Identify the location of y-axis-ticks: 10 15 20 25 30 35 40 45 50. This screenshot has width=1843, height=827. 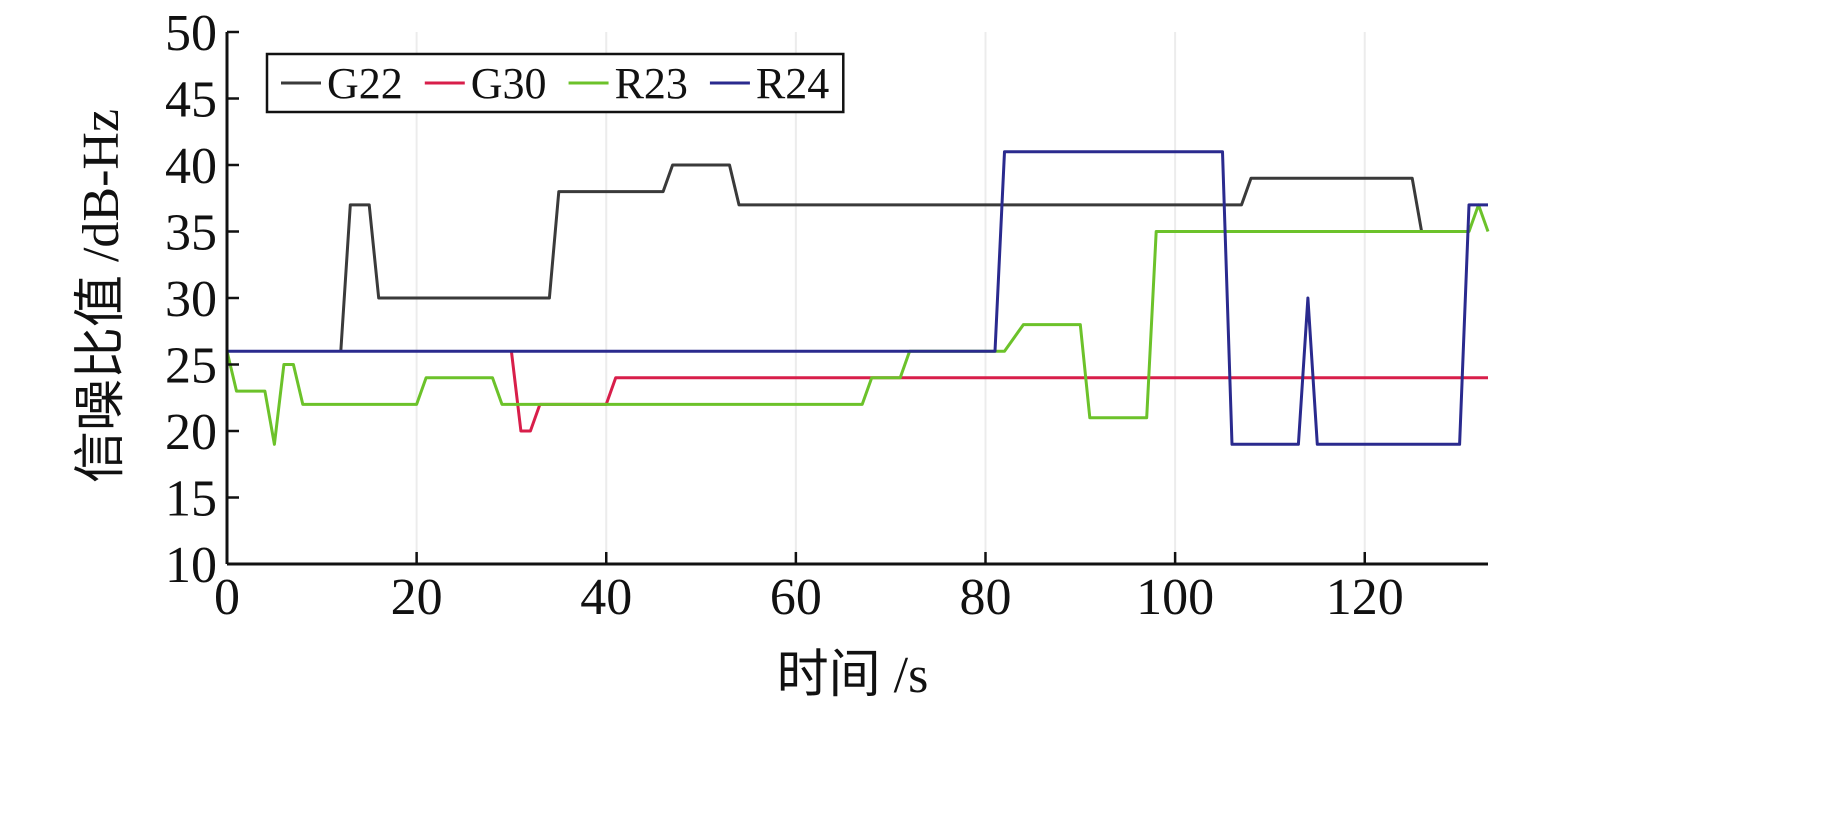
(202, 299).